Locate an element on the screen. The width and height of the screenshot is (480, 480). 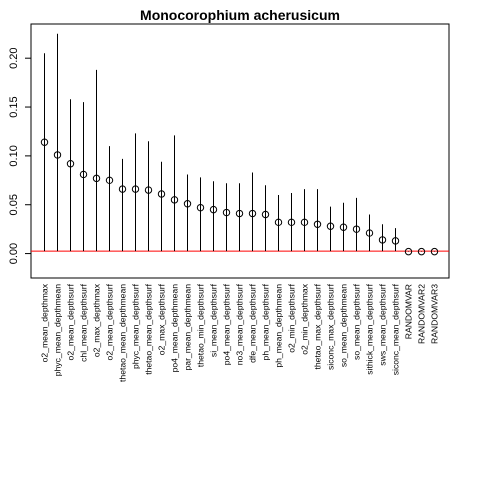
y-tick-label: 0.05 is located at coordinates (14, 204).